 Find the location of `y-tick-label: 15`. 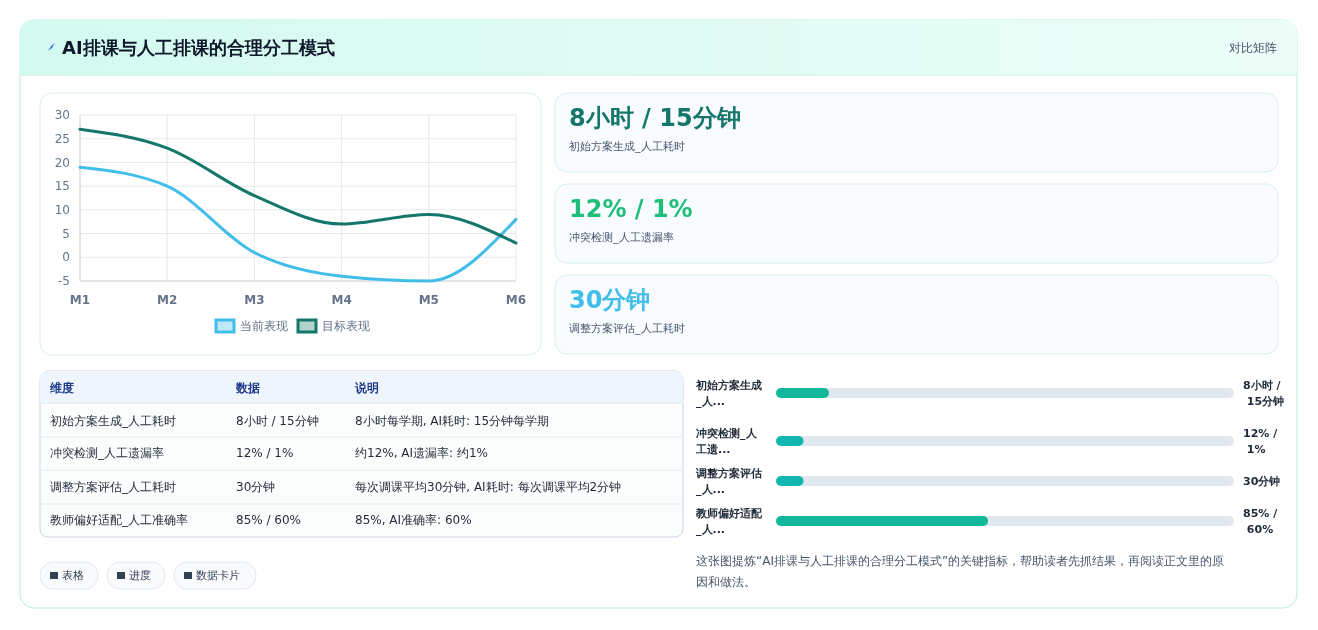

y-tick-label: 15 is located at coordinates (62, 186).